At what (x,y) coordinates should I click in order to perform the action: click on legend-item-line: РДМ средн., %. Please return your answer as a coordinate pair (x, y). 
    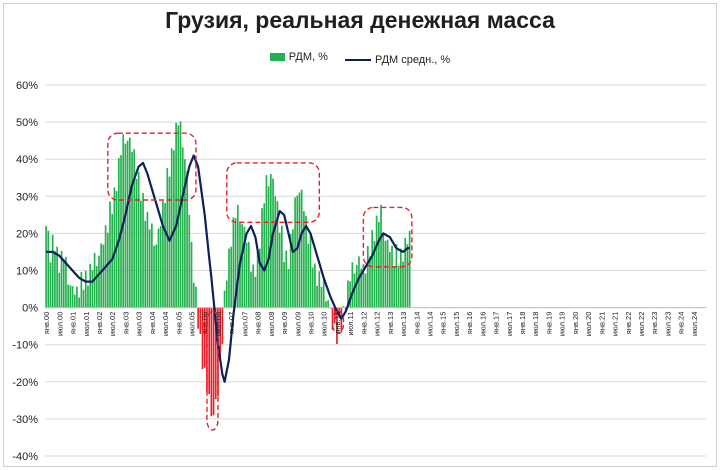
    Looking at the image, I should click on (397, 60).